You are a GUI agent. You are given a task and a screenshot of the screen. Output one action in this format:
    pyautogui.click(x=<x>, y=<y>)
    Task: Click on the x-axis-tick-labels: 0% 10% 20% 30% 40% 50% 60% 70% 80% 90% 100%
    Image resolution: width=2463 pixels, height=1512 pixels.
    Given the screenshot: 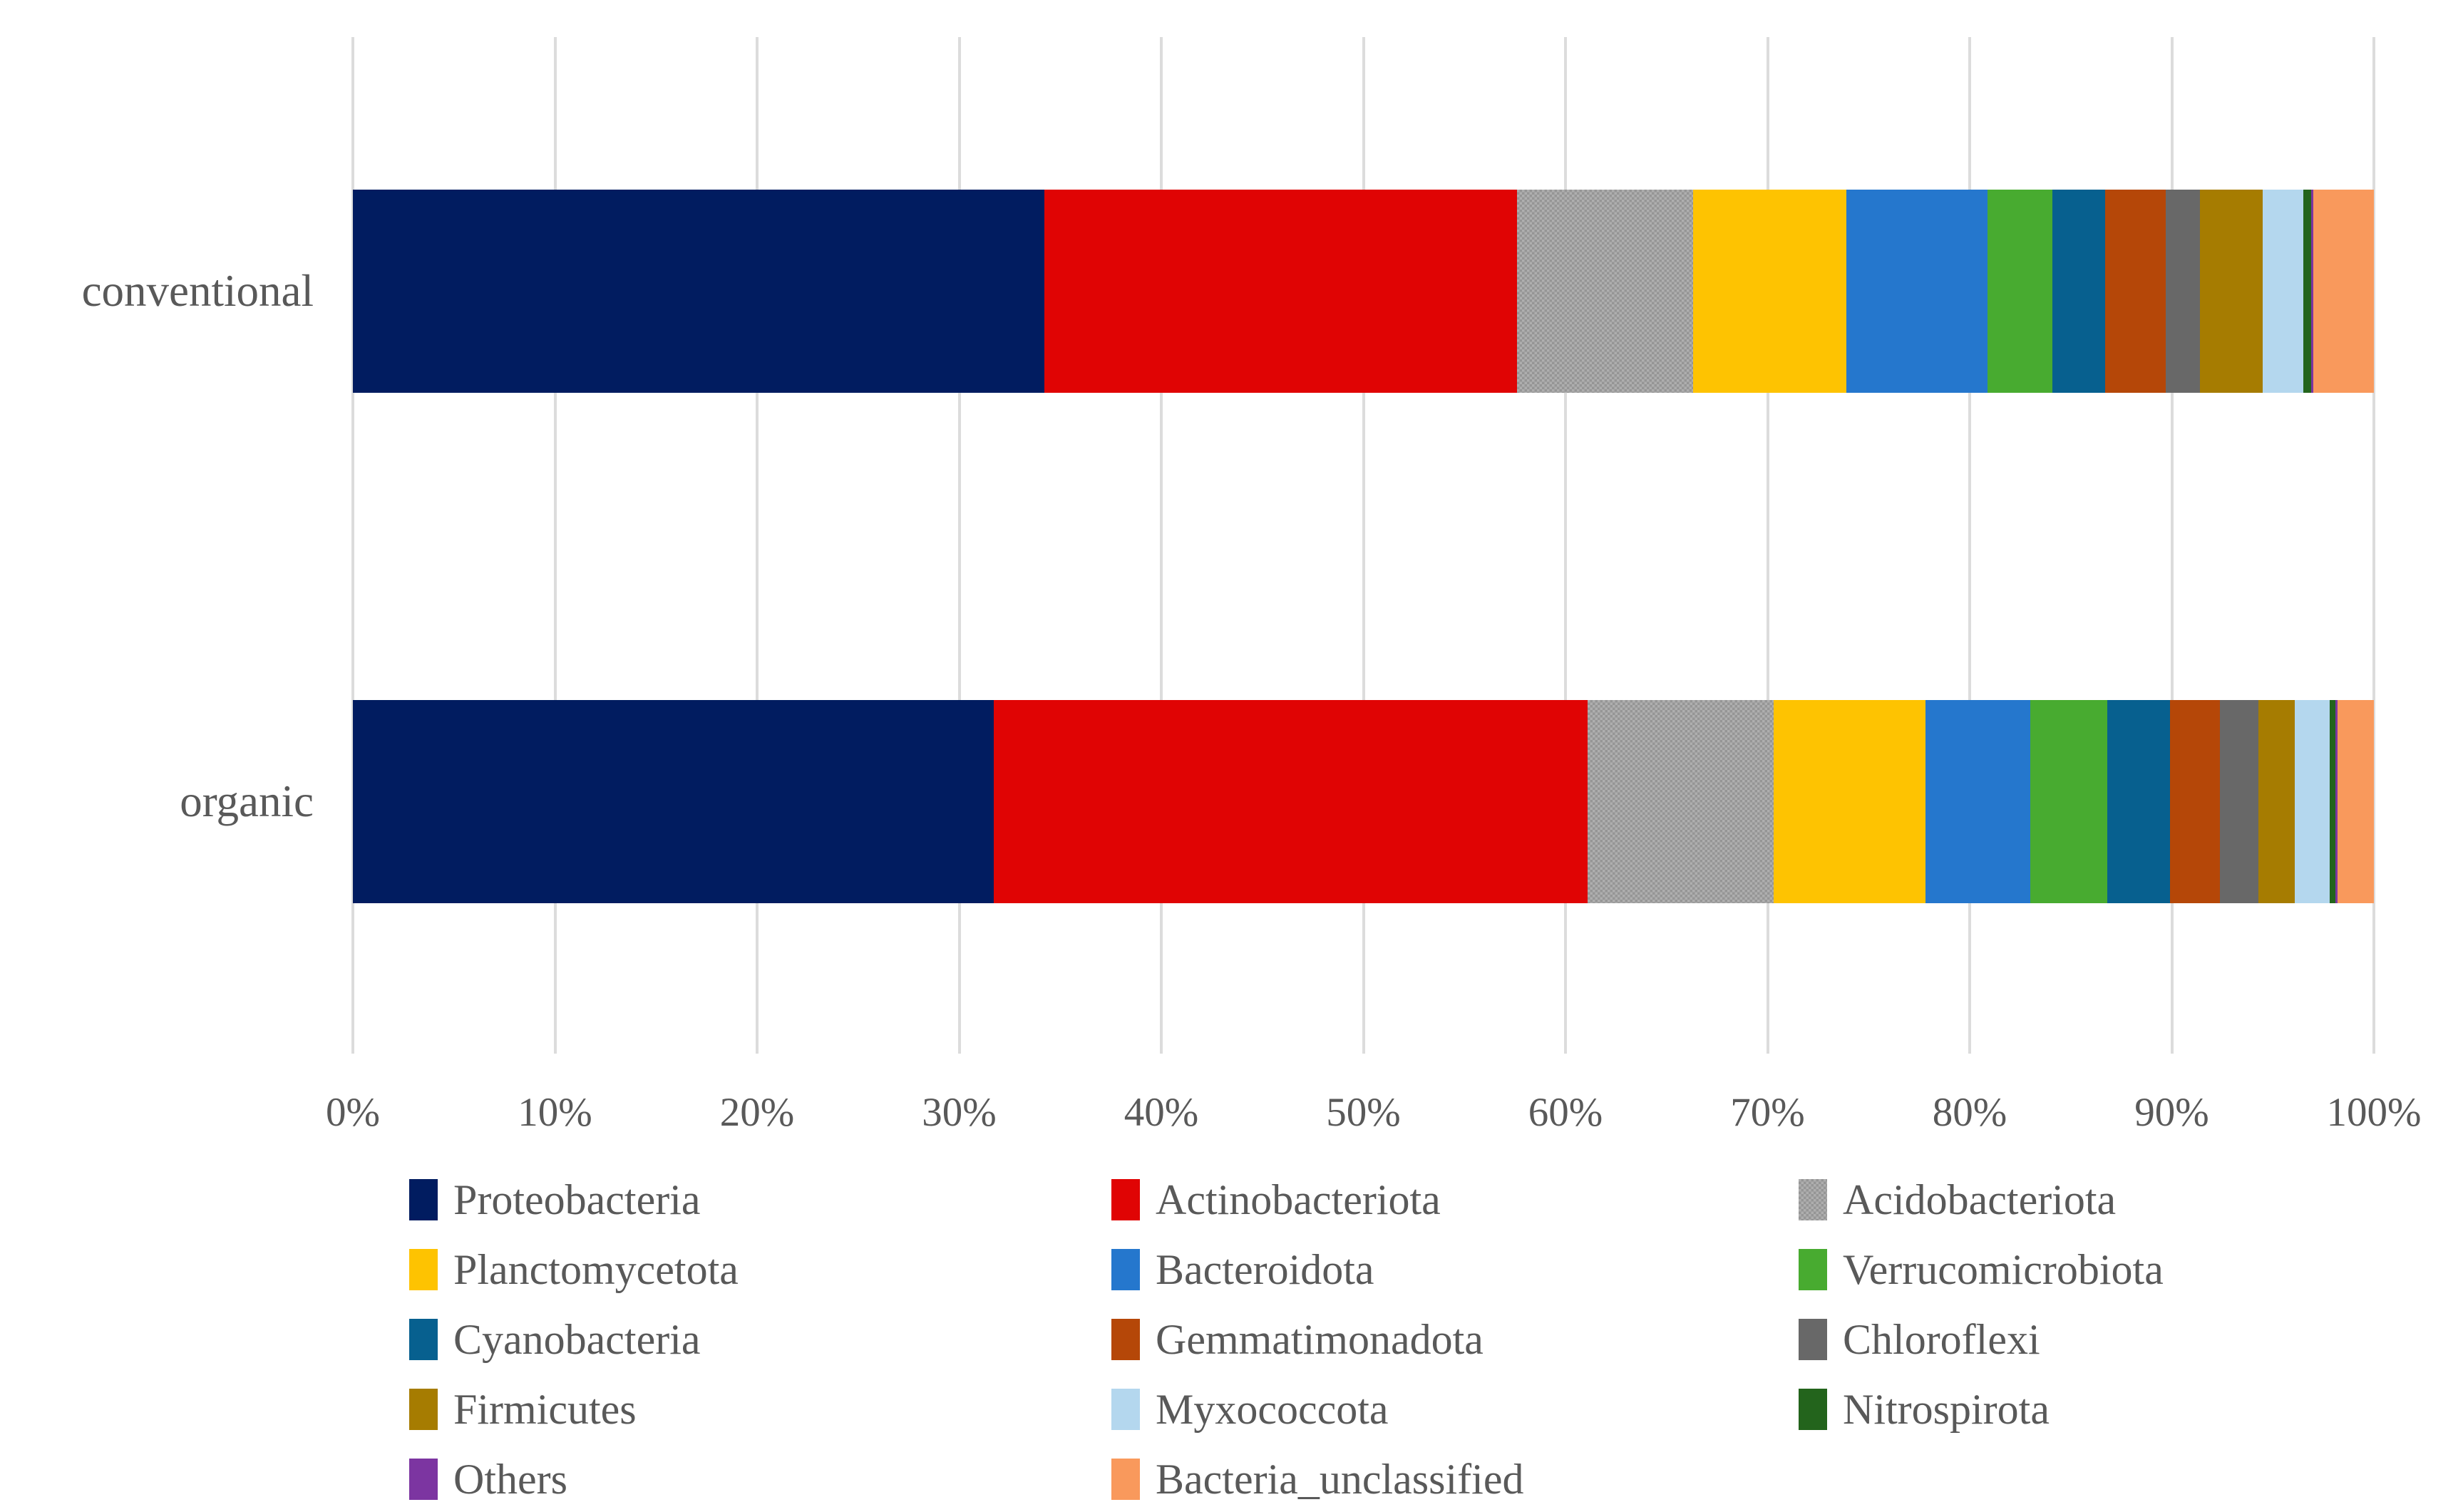 What is the action you would take?
    pyautogui.click(x=1373, y=1117)
    